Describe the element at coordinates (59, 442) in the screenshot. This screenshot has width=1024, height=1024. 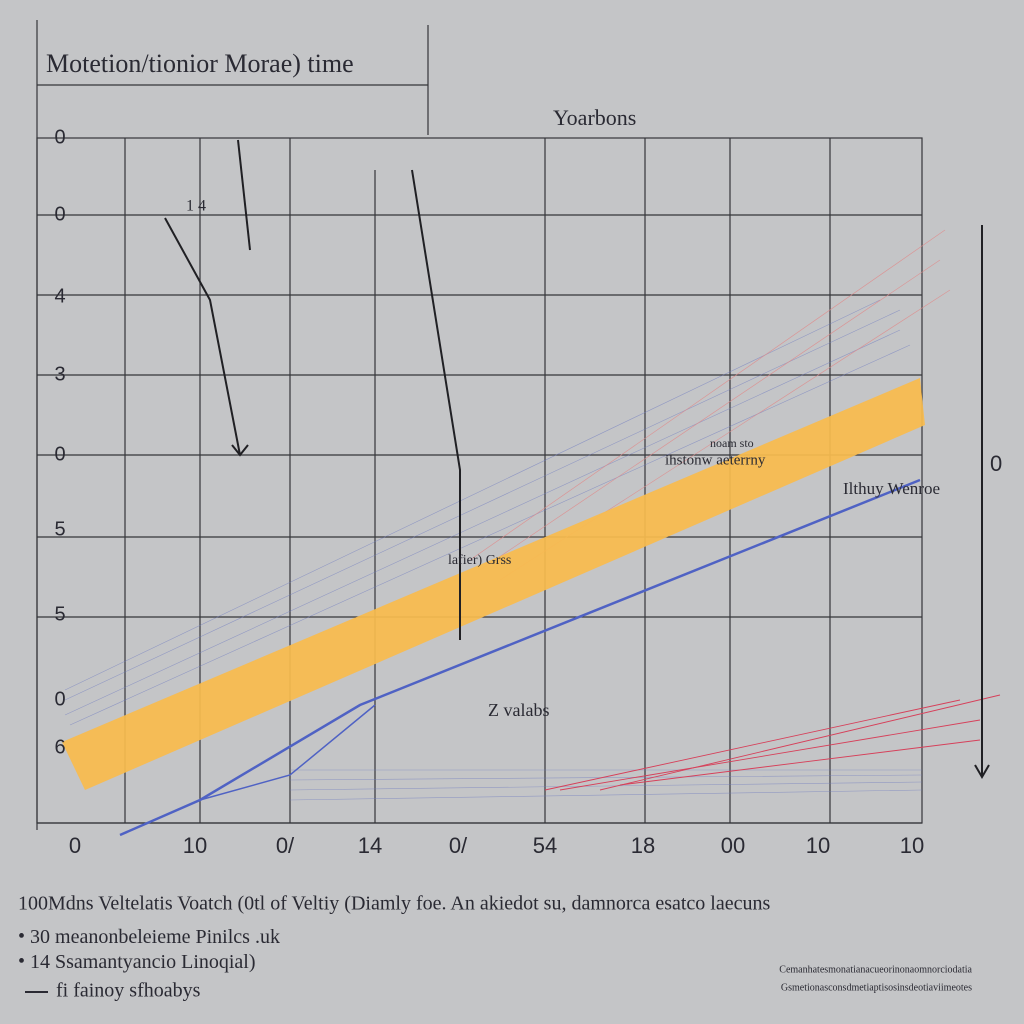
I see `y-axis-labels: 0 0 4 3 0 5 5 0 6` at that location.